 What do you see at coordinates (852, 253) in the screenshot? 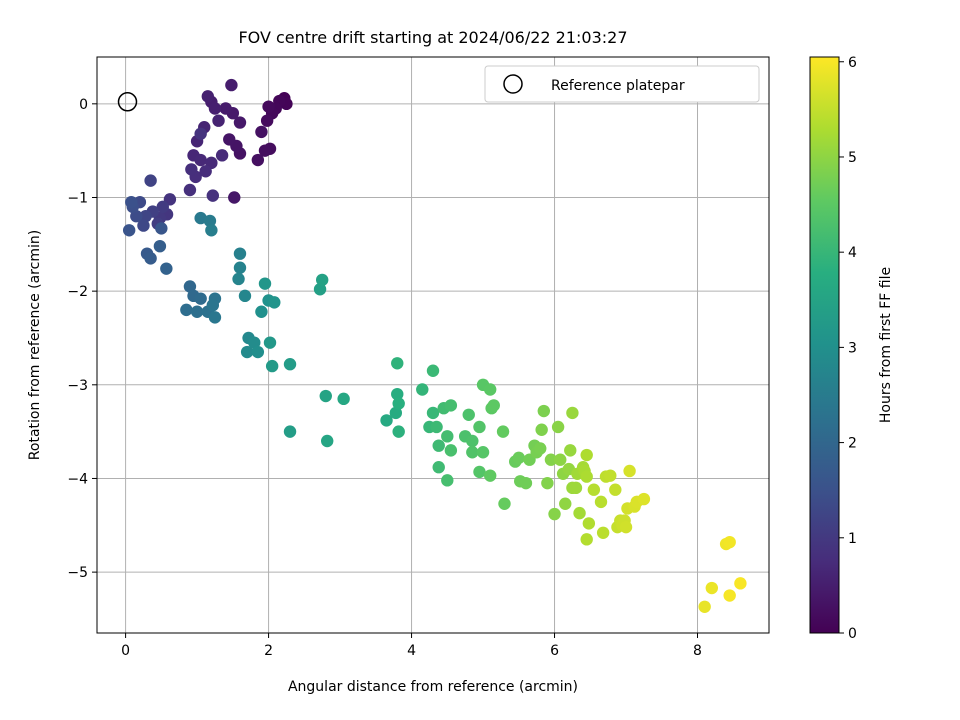
I see `colorbar-tick-label: 4` at bounding box center [852, 253].